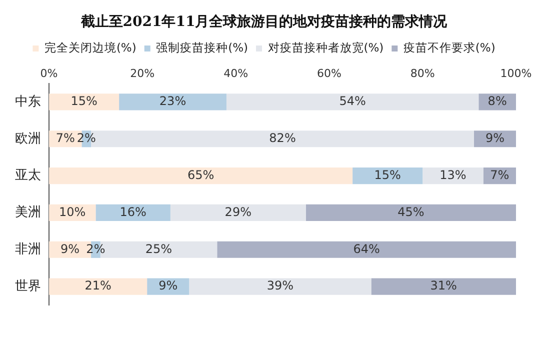 The height and width of the screenshot is (343, 548). I want to click on data-label: 16%, so click(133, 211).